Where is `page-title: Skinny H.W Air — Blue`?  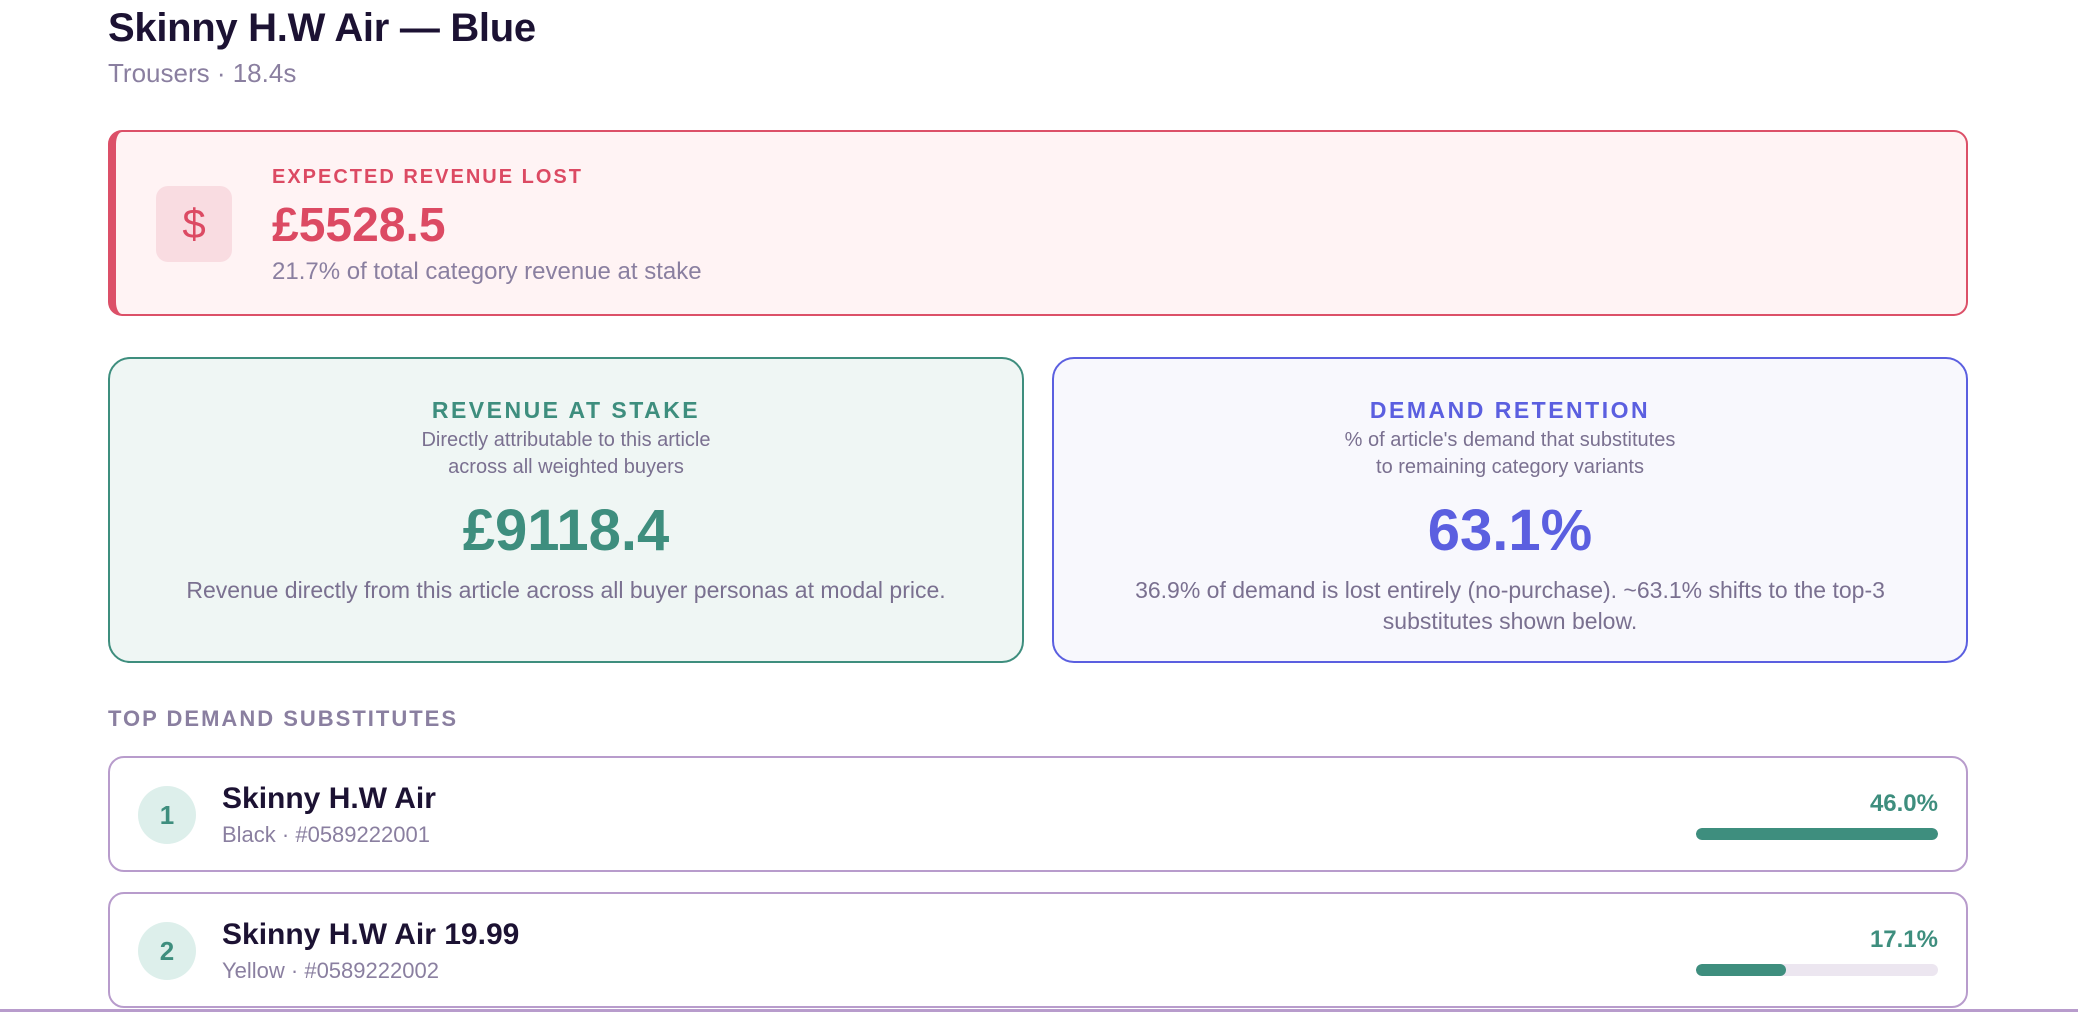 page-title: Skinny H.W Air — Blue is located at coordinates (322, 28).